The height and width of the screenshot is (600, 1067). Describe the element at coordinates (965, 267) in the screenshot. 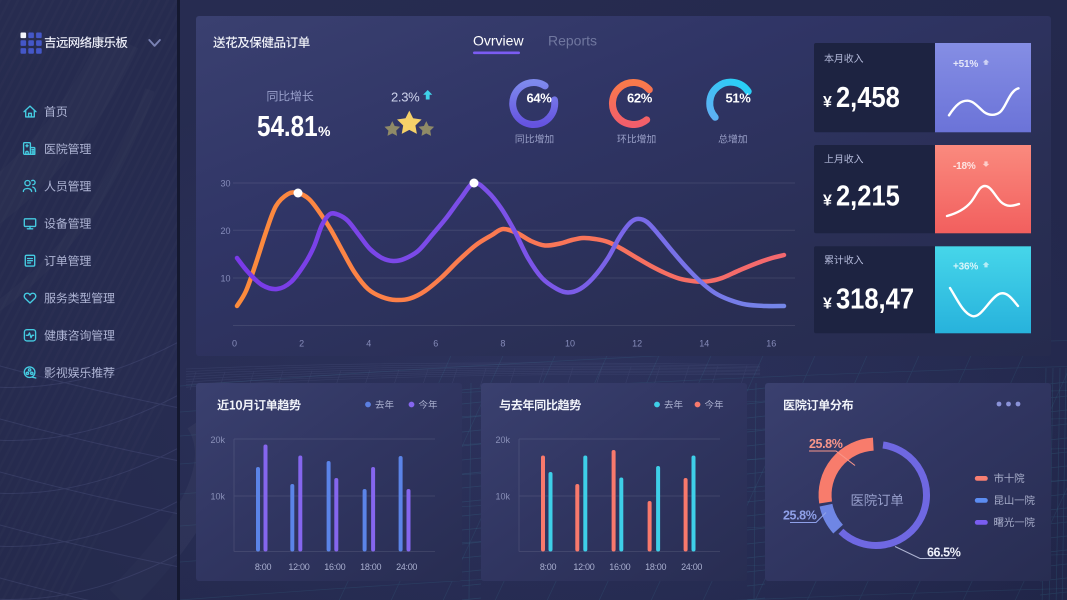

I see `svg-text: +36%` at that location.